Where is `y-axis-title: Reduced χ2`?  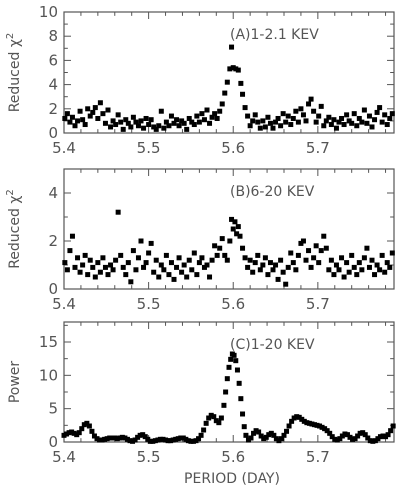 y-axis-title: Reduced χ2 is located at coordinates (14, 73).